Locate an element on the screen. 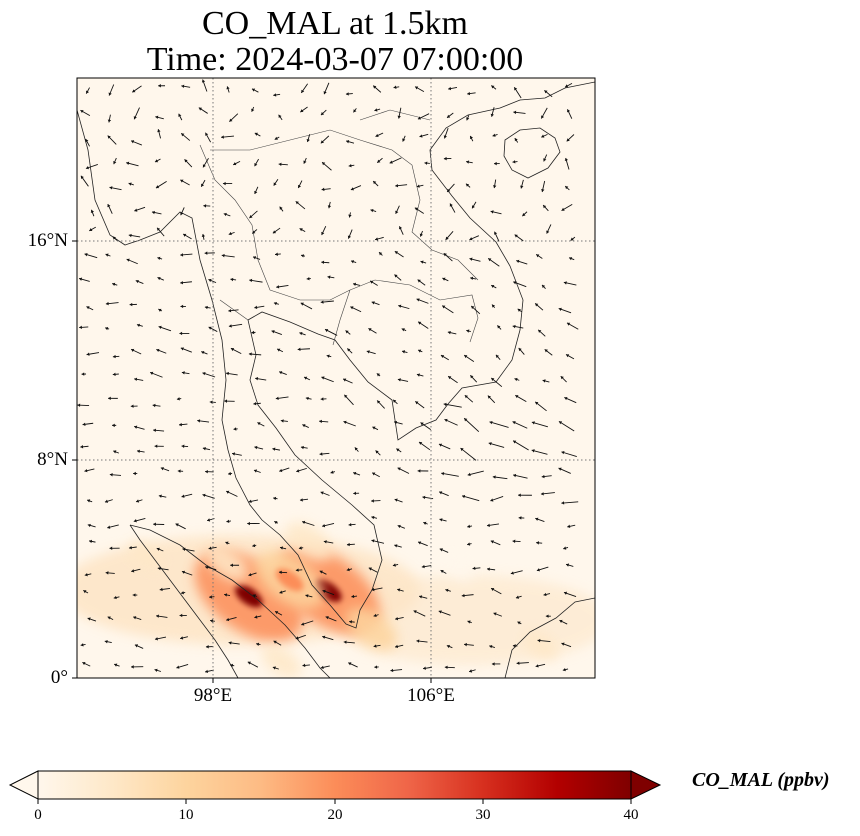 This screenshot has height=836, width=860. lat-label-16n: 16°N is located at coordinates (47, 240).